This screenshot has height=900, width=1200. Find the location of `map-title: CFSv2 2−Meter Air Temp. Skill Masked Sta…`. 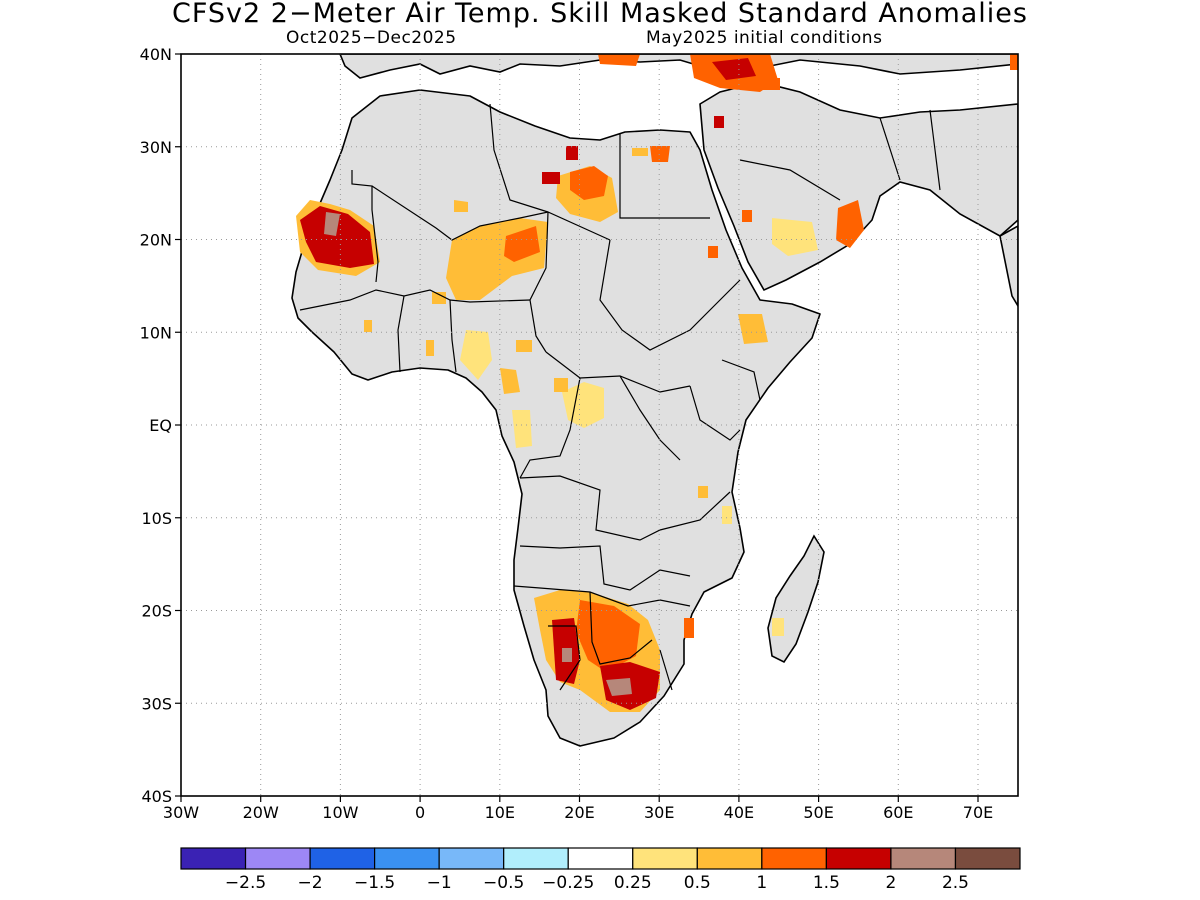

map-title: CFSv2 2−Meter Air Temp. Skill Masked Sta… is located at coordinates (600, 14).